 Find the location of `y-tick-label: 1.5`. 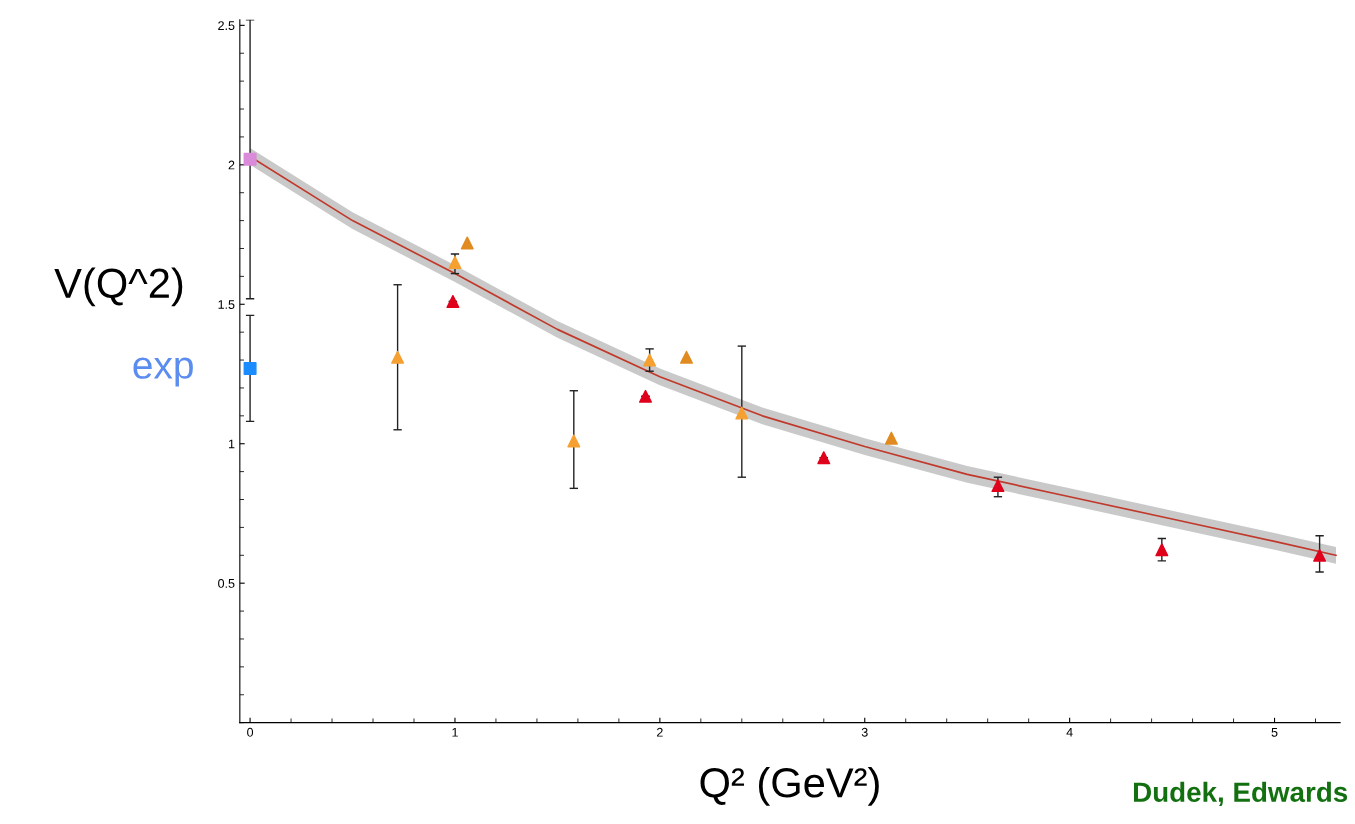

y-tick-label: 1.5 is located at coordinates (226, 304).